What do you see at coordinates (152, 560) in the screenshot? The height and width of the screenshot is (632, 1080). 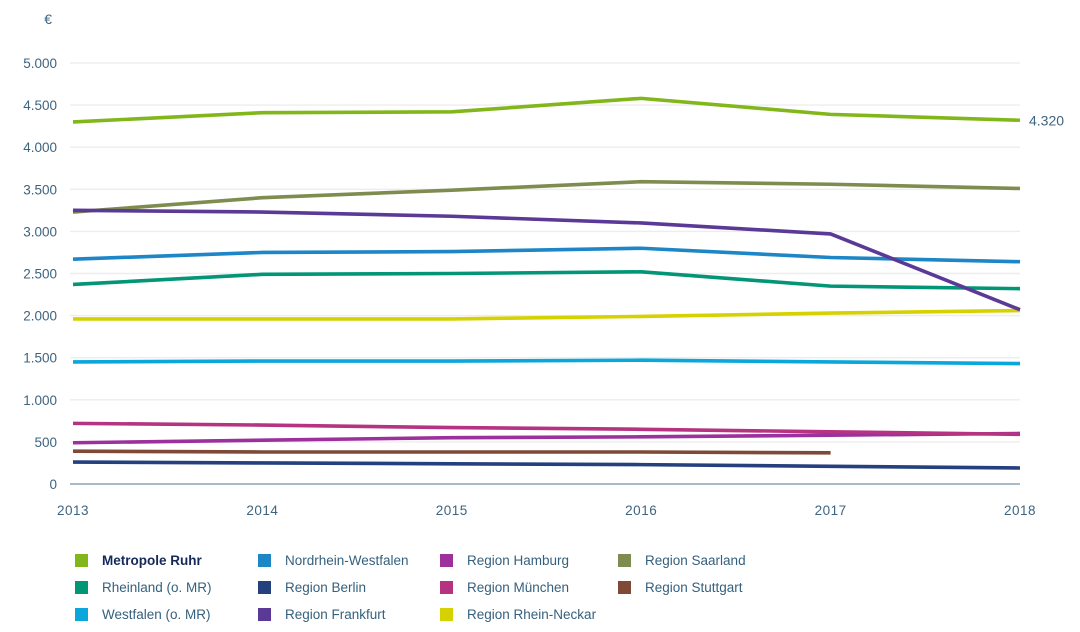 I see `legend-label: Metropole Ruhr` at bounding box center [152, 560].